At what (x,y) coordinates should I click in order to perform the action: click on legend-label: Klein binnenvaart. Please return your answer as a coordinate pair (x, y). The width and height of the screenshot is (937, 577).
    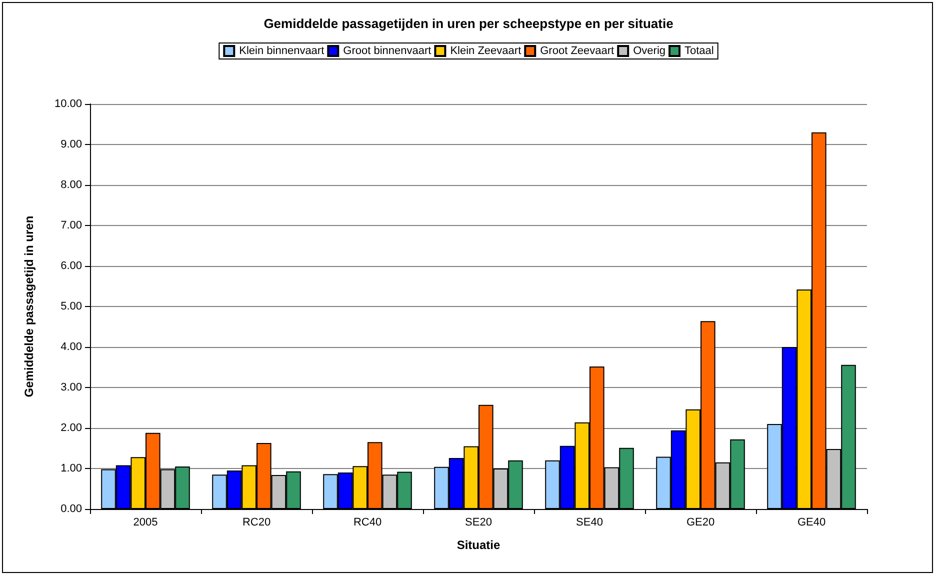
    Looking at the image, I should click on (281, 51).